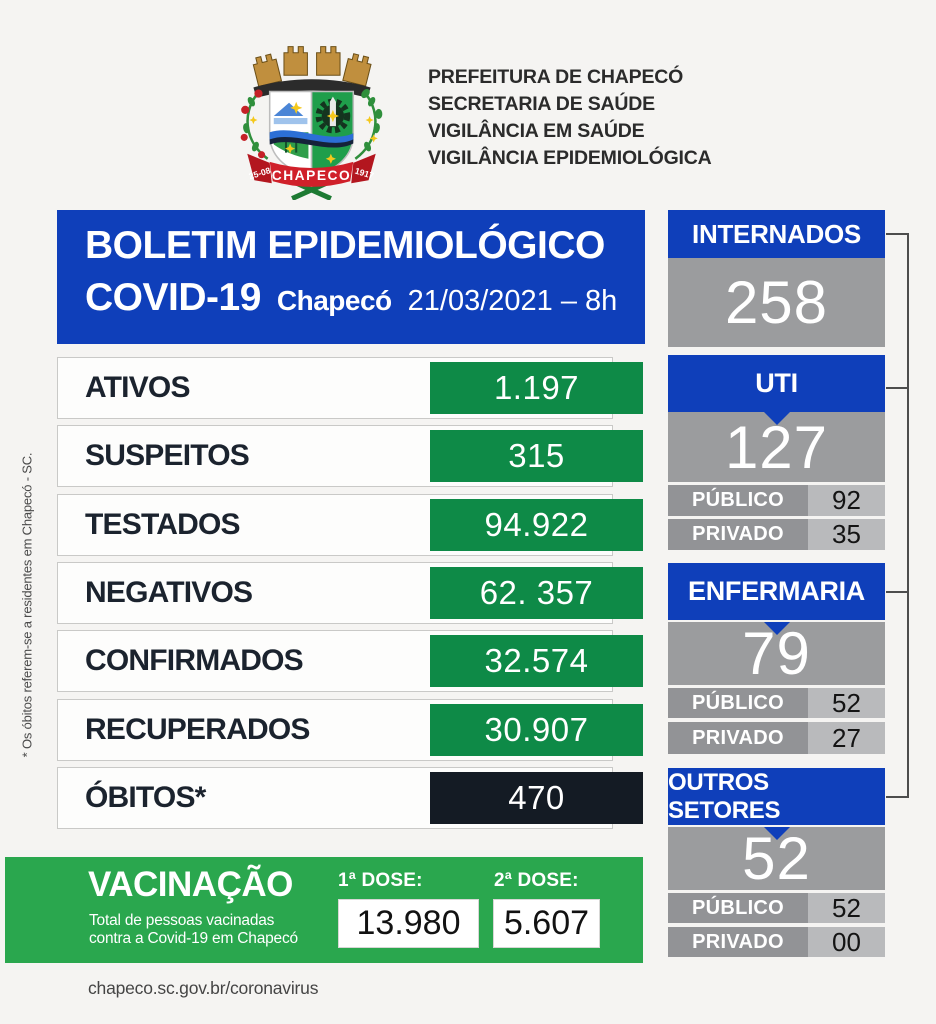 This screenshot has height=1024, width=936. What do you see at coordinates (536, 730) in the screenshot?
I see `stat-value: 30.907` at bounding box center [536, 730].